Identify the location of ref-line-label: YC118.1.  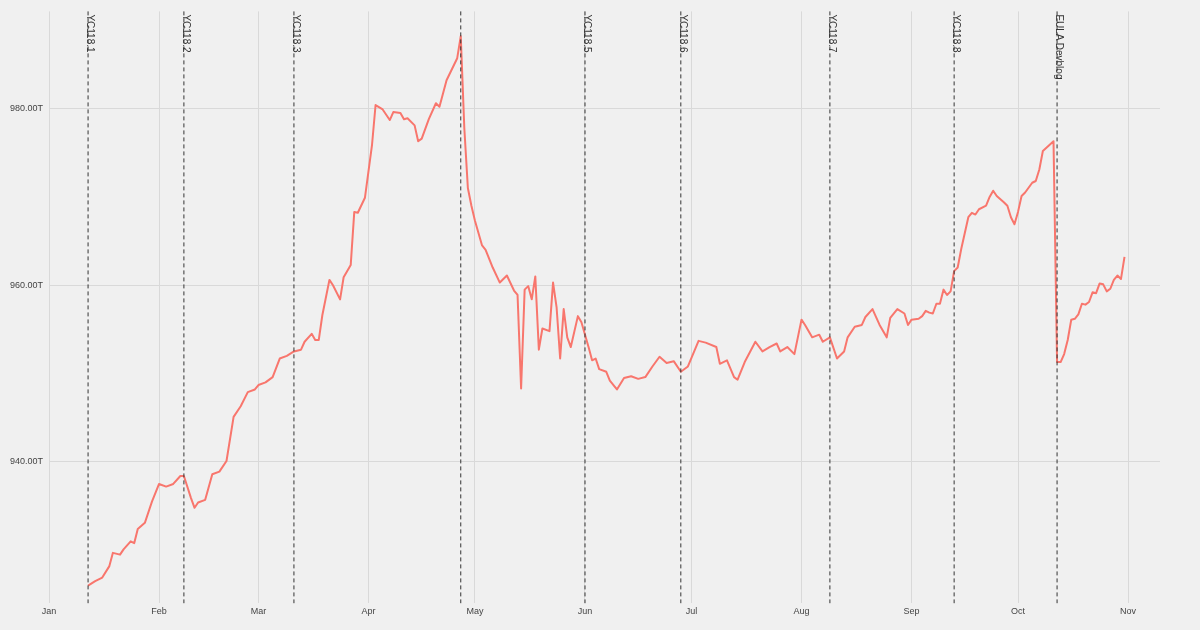
(91, 34).